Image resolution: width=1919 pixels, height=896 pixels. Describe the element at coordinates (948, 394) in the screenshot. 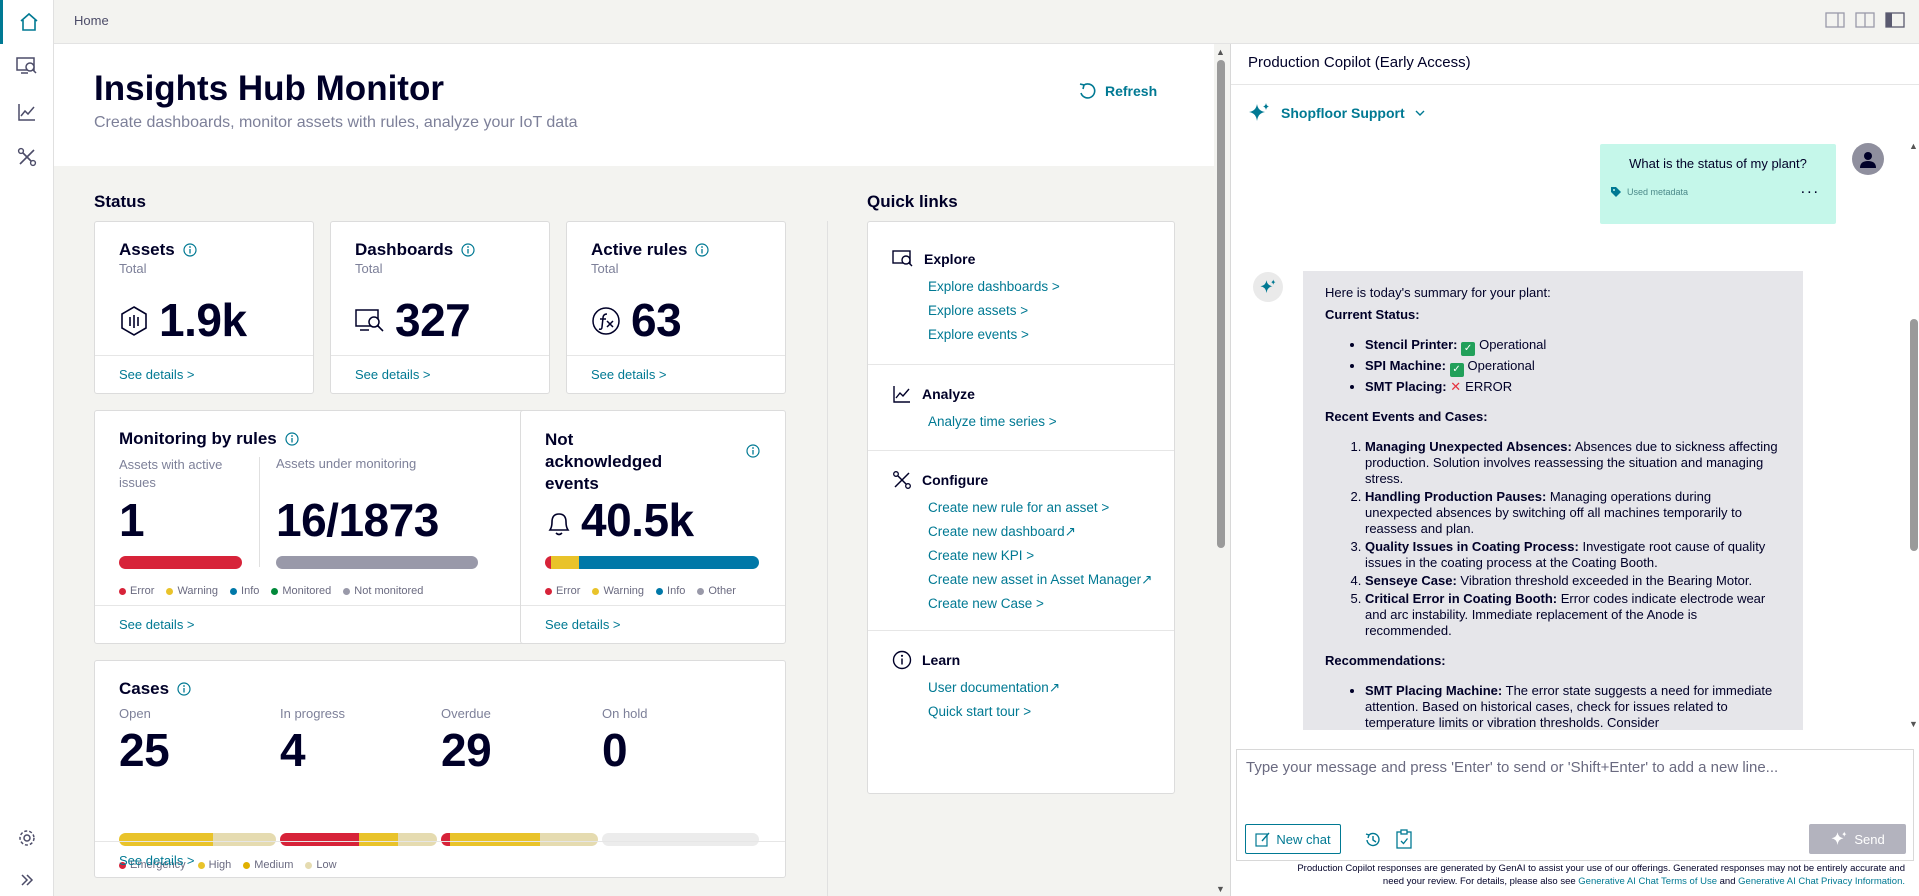

I see `ql-analyze-title: Analyze` at that location.